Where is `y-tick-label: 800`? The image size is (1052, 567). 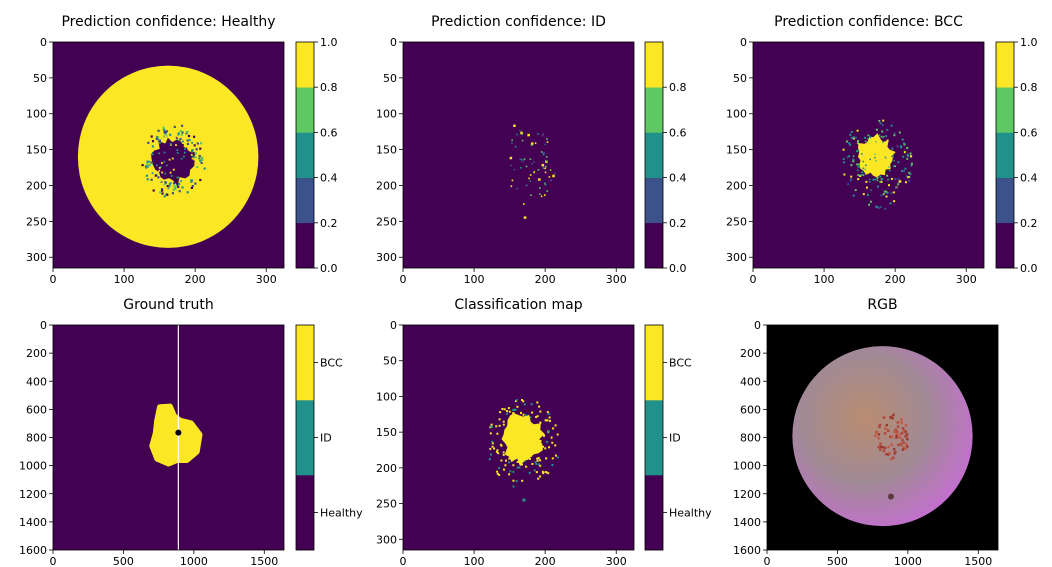 y-tick-label: 800 is located at coordinates (750, 438).